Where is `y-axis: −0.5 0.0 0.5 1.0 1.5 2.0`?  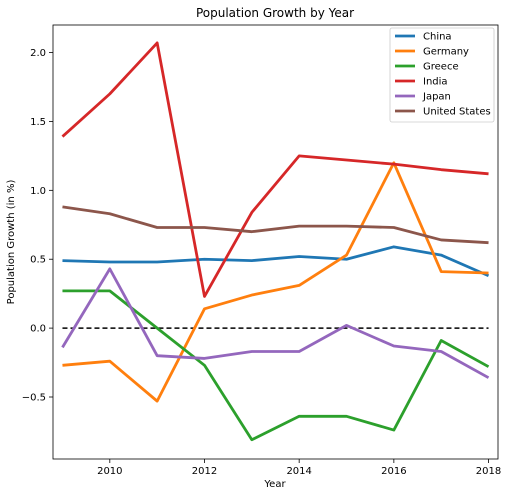
y-axis: −0.5 0.0 0.5 1.0 1.5 2.0 is located at coordinates (37, 226).